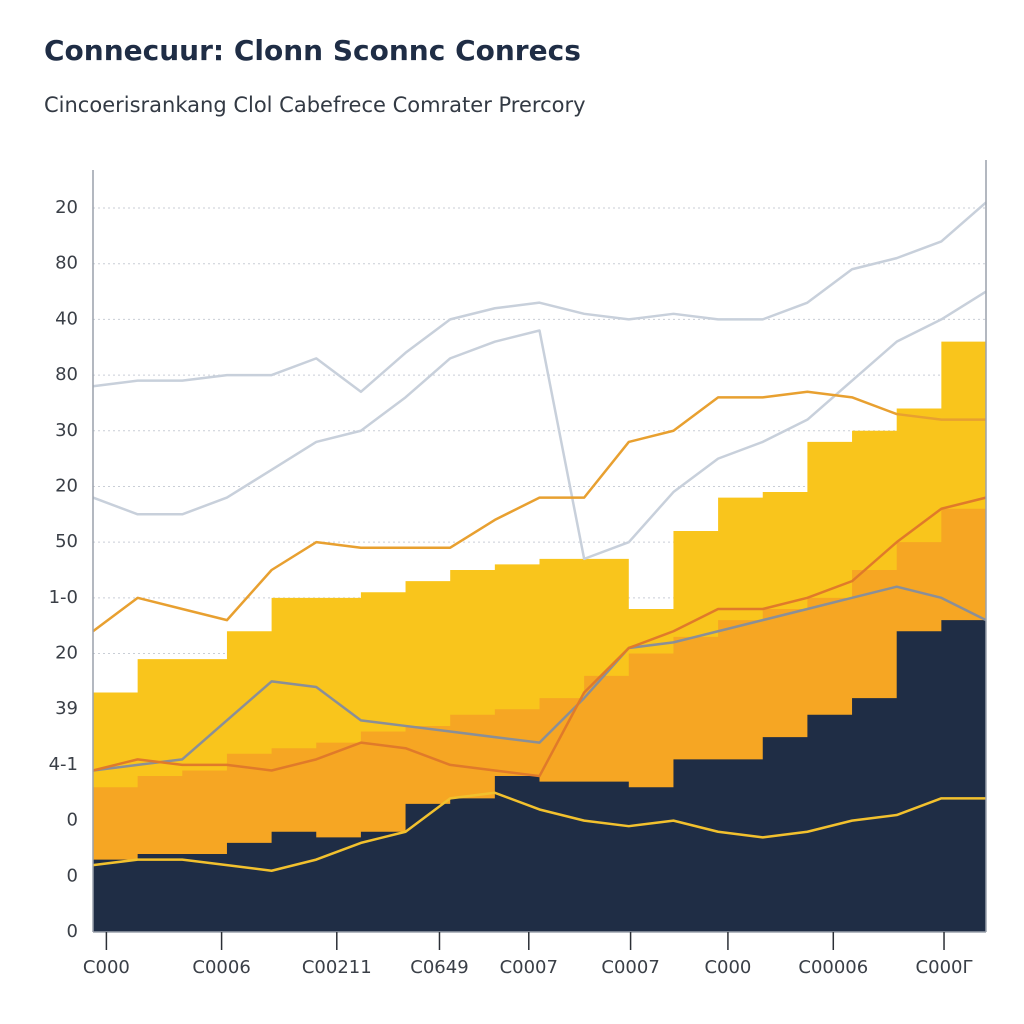 The width and height of the screenshot is (1024, 1024). I want to click on line, so click(539, 831).